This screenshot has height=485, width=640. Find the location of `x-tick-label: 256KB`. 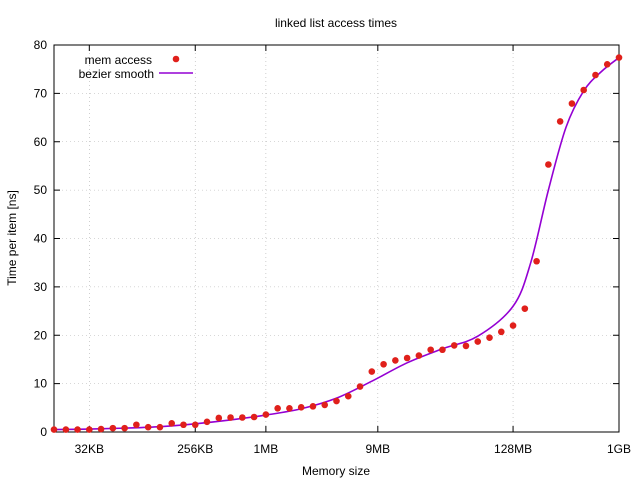

x-tick-label: 256KB is located at coordinates (195, 449).